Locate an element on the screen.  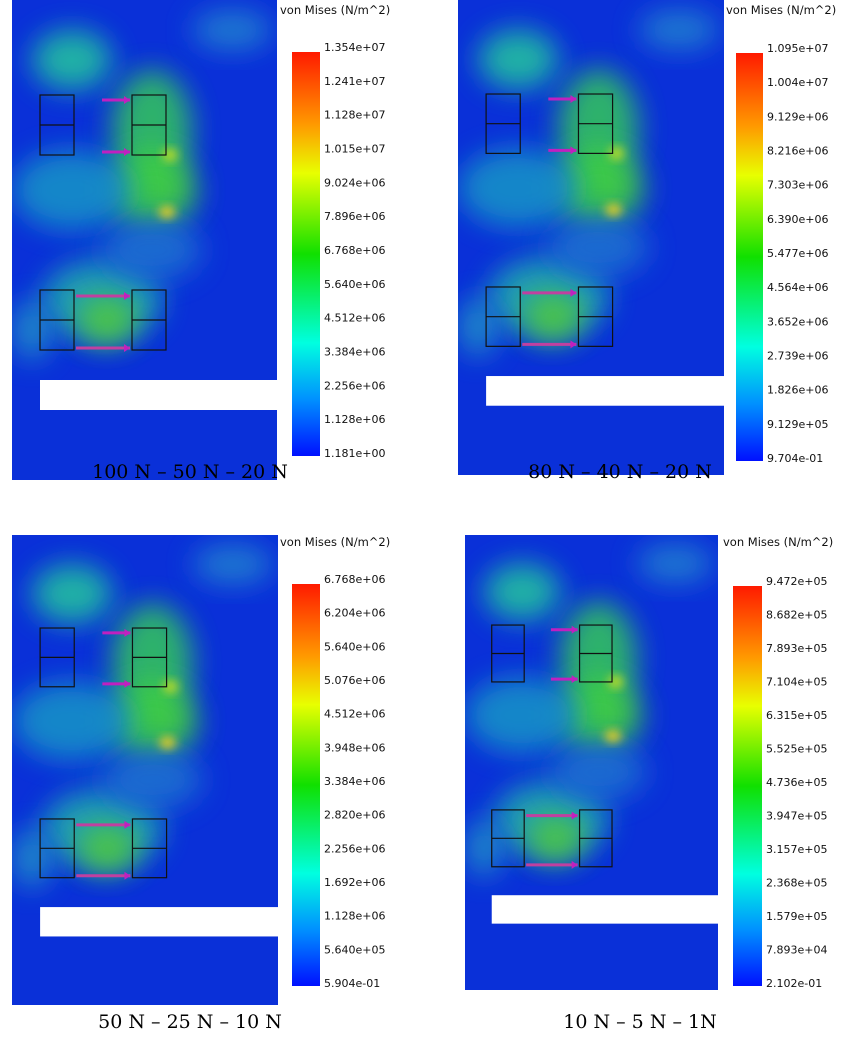
scale-label: 7.896e+06 is located at coordinates (354, 216).